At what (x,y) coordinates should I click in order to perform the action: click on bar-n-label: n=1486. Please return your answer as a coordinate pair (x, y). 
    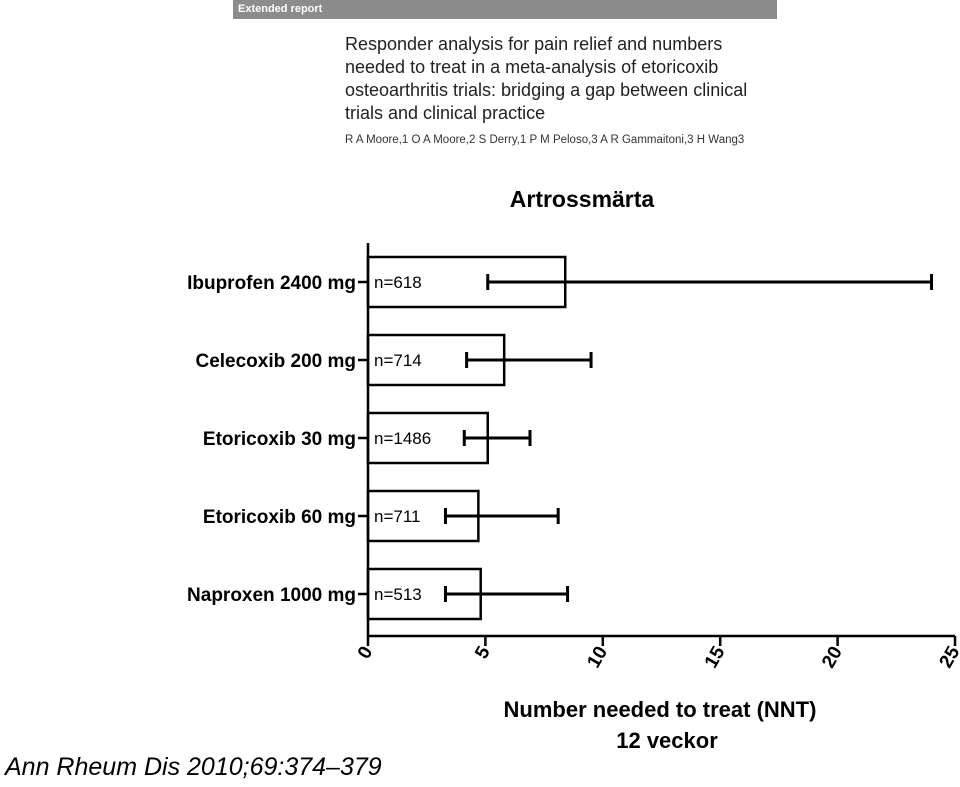
    Looking at the image, I should click on (402, 438).